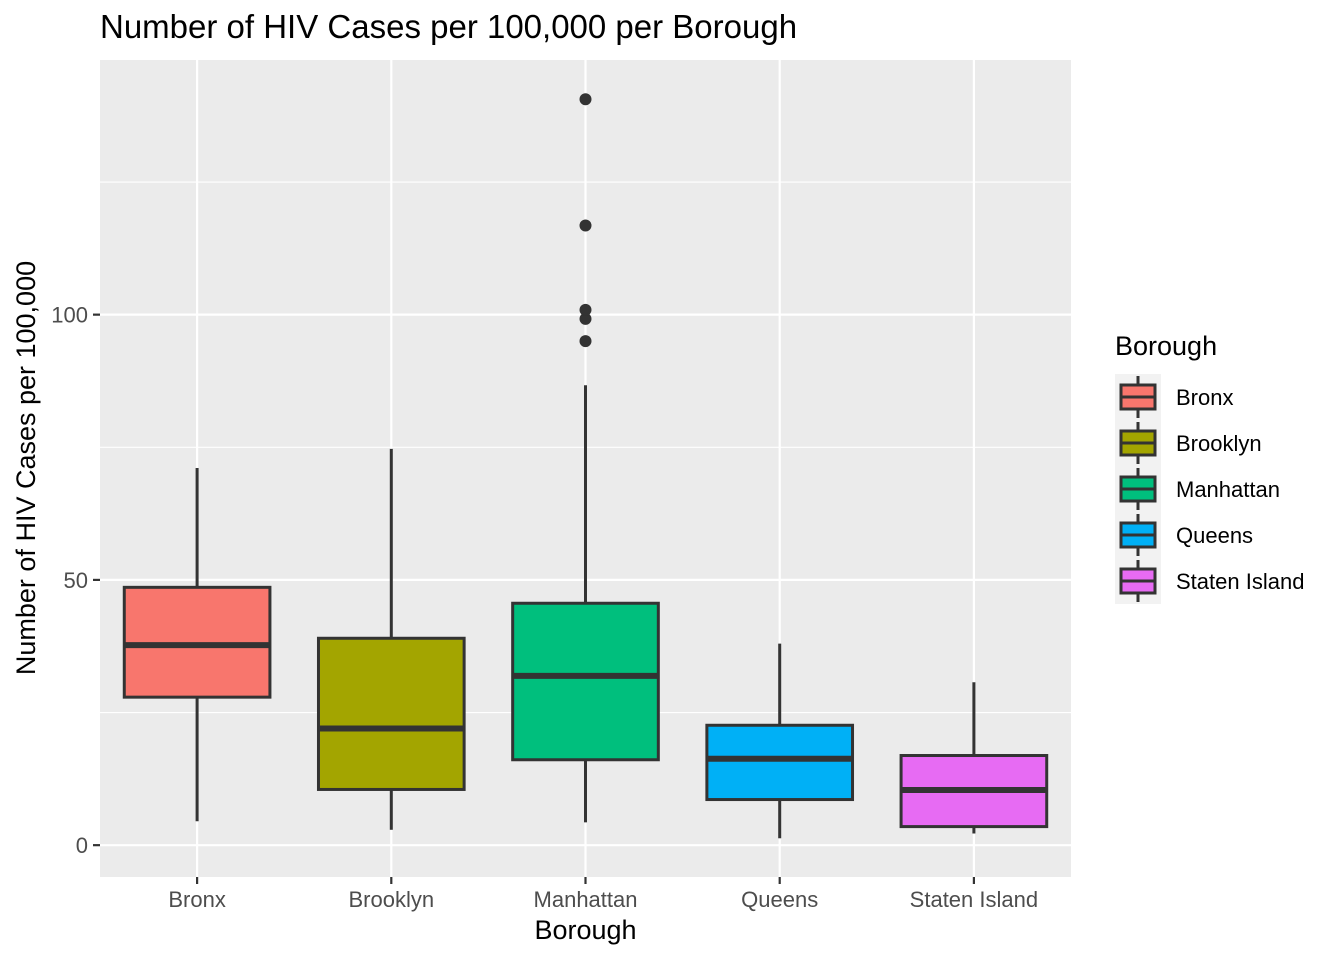 The image size is (1344, 960). I want to click on y-tick-label: 100, so click(69, 315).